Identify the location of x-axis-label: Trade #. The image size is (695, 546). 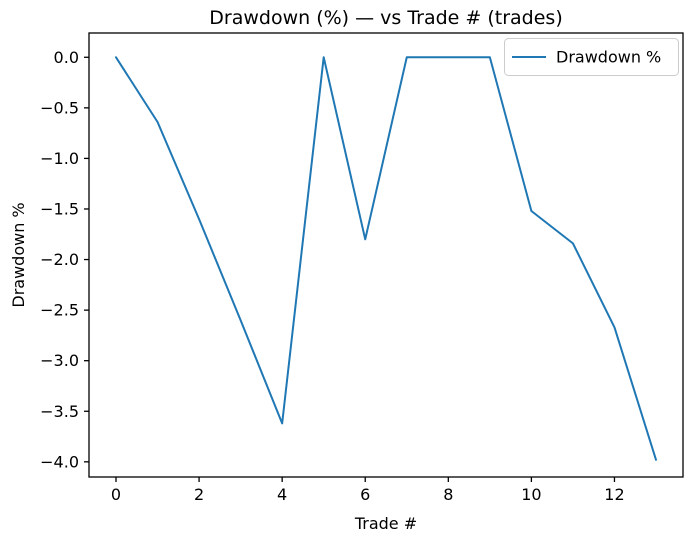
(385, 523).